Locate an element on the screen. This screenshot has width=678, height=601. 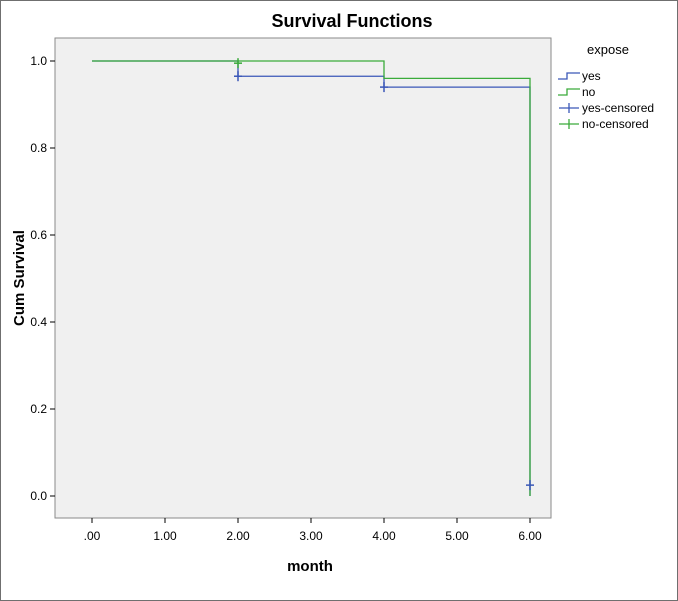
legend-label: yes-censored is located at coordinates (618, 108).